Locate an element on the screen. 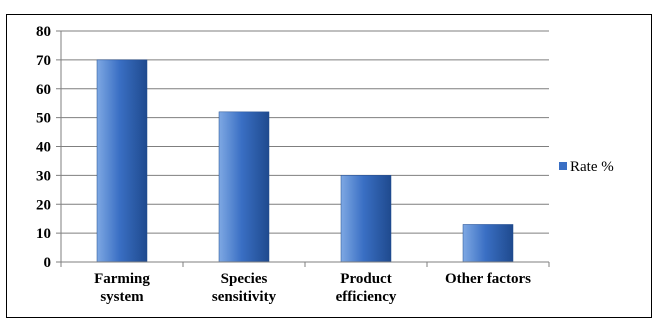  x-category-label: system is located at coordinates (122, 297).